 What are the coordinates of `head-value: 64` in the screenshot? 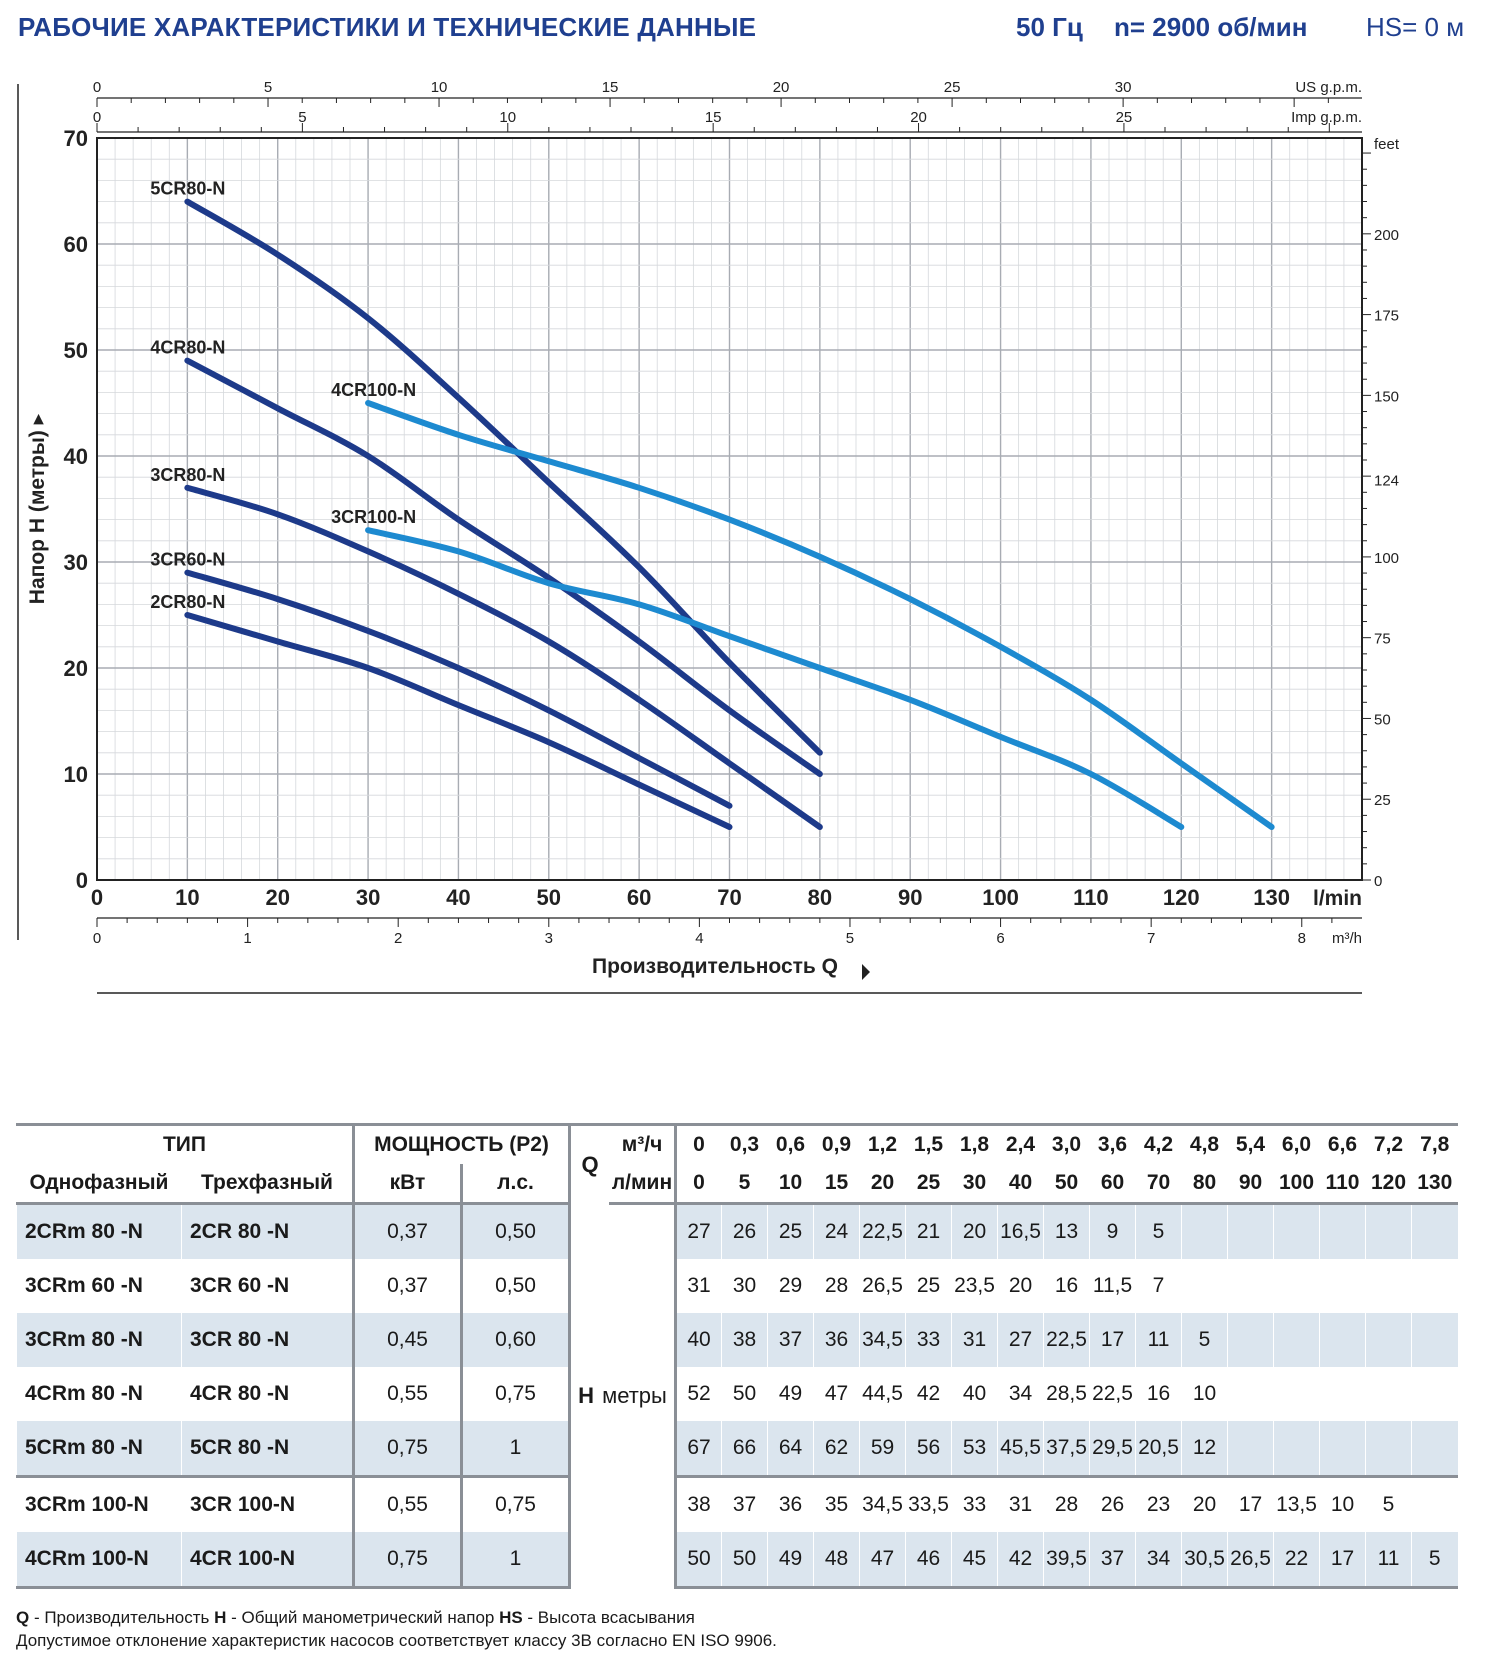 It's located at (790, 1449).